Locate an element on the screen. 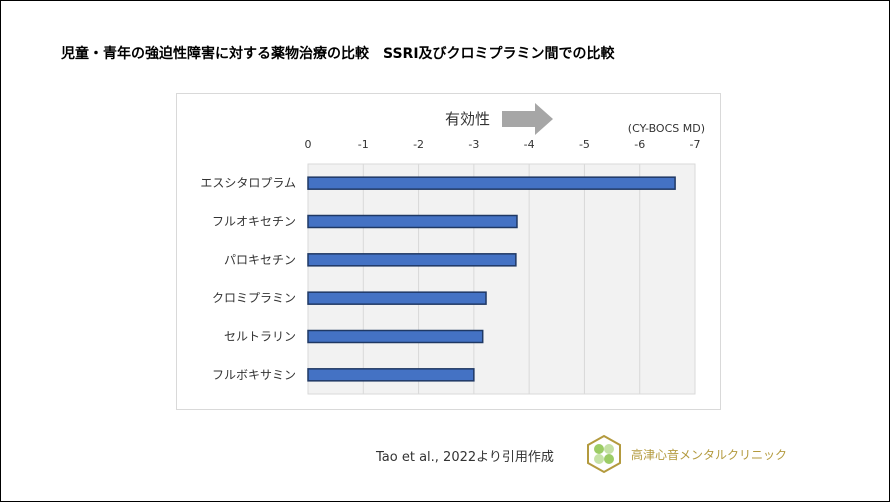 The width and height of the screenshot is (890, 502). x-tick-label: -4 is located at coordinates (529, 144).